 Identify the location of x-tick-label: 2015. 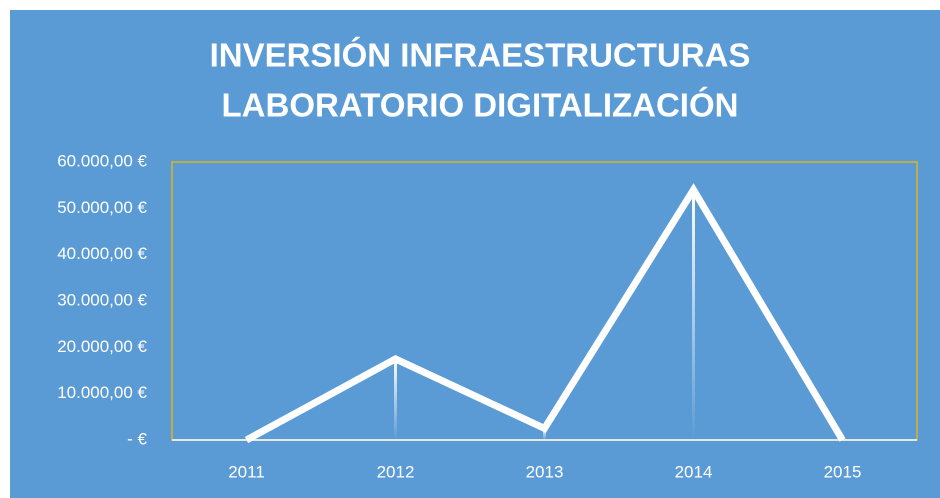
(843, 471).